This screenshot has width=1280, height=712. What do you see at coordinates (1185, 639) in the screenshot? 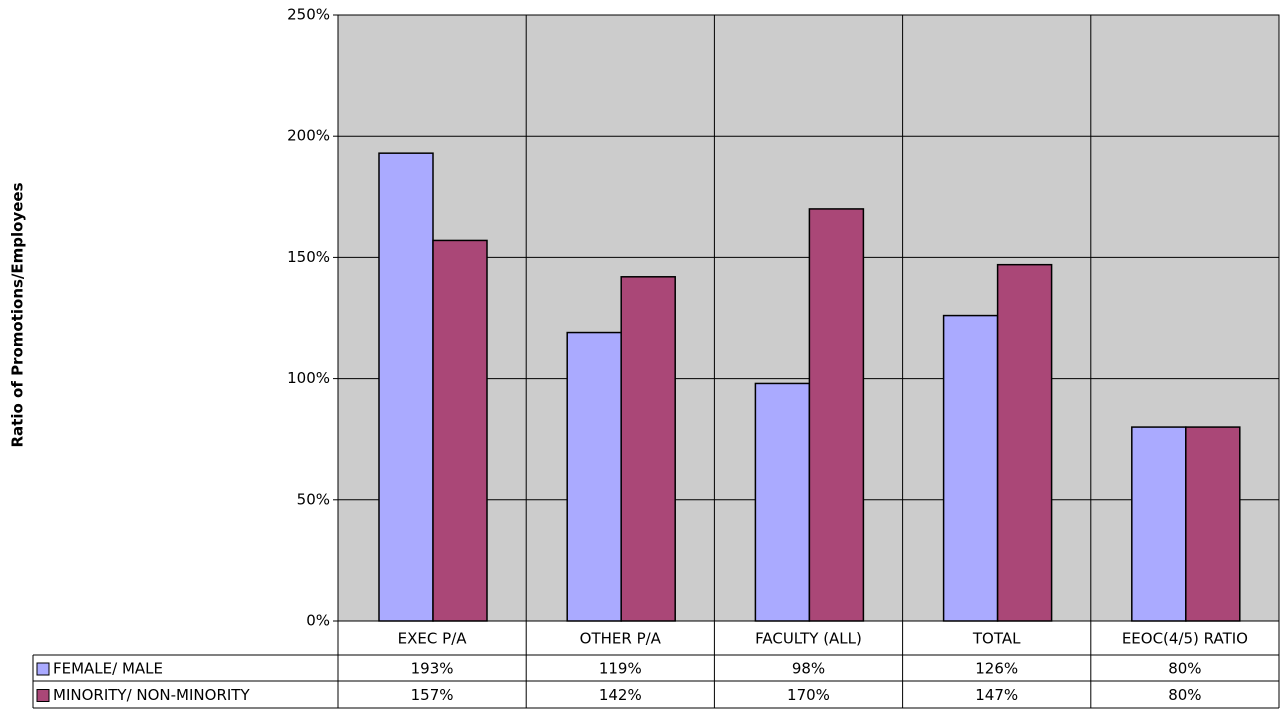
I see `x-tick-label: EEOC(4/5) RATIO` at bounding box center [1185, 639].